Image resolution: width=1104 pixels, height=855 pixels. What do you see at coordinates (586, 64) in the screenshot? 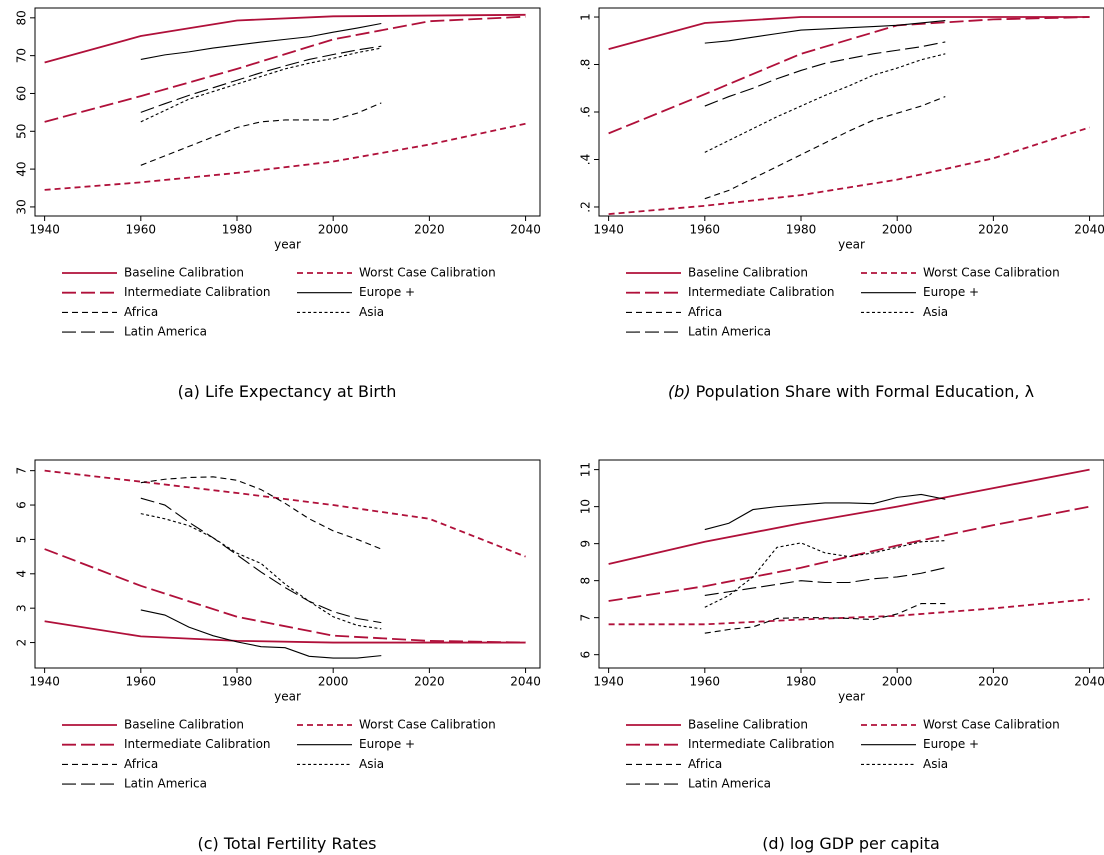
I see `y-tick-label: .8` at bounding box center [586, 64].